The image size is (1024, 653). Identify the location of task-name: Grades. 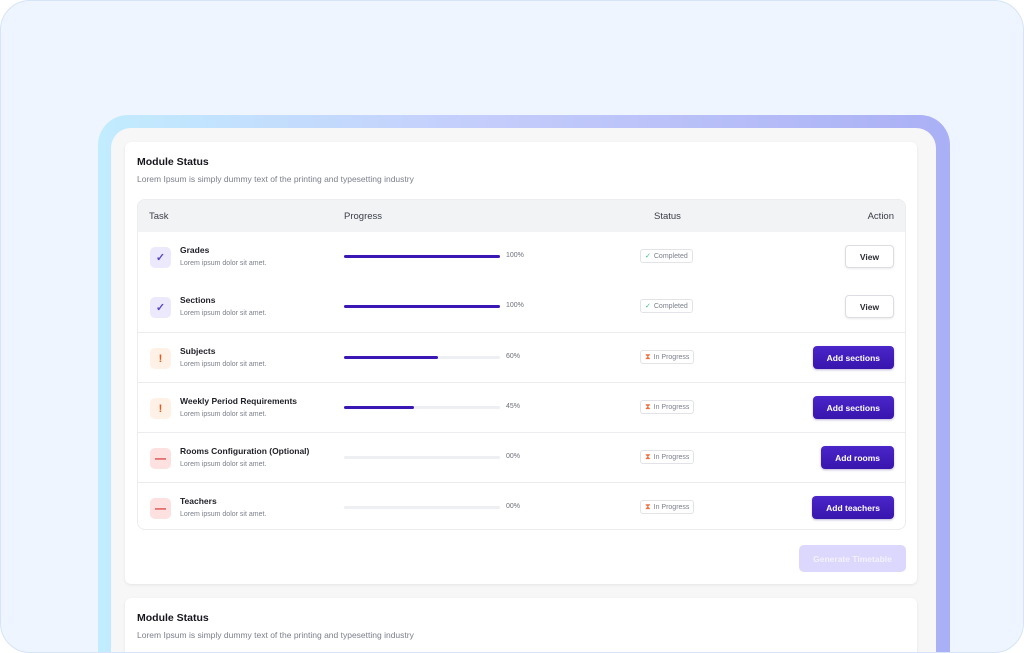
(195, 250).